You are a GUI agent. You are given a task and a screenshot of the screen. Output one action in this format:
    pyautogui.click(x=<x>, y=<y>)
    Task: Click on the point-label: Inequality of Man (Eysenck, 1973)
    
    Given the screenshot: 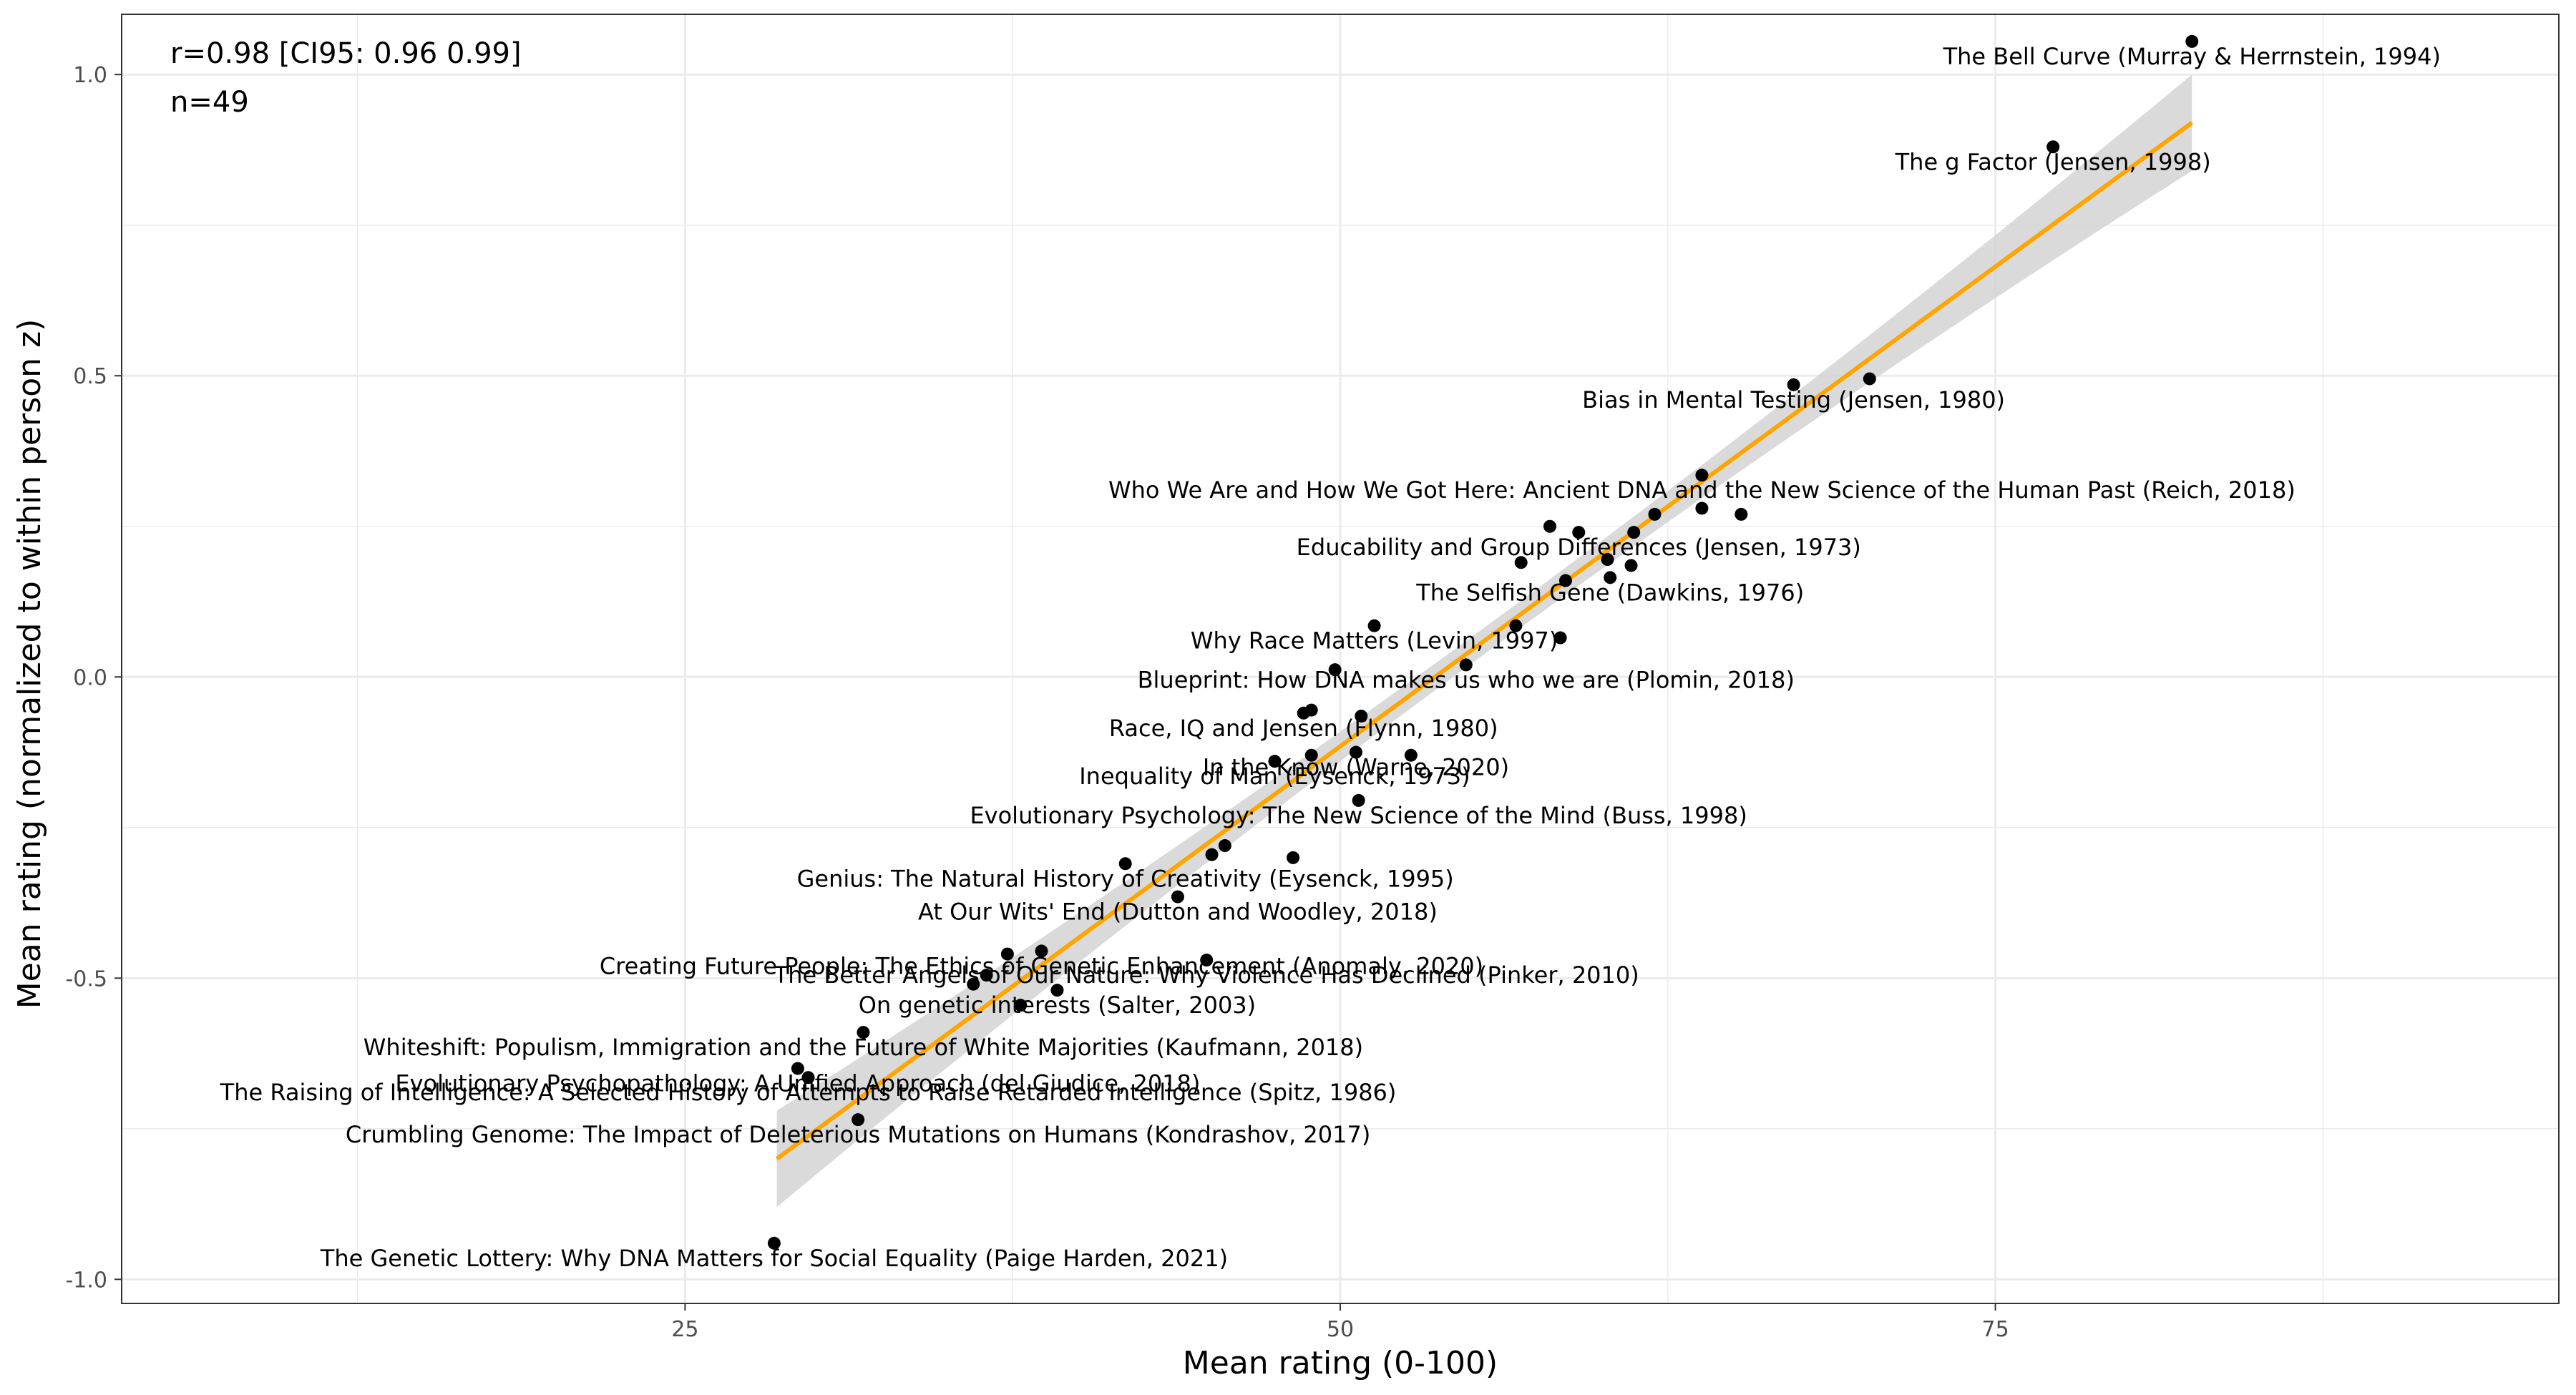 What is the action you would take?
    pyautogui.click(x=1274, y=777)
    